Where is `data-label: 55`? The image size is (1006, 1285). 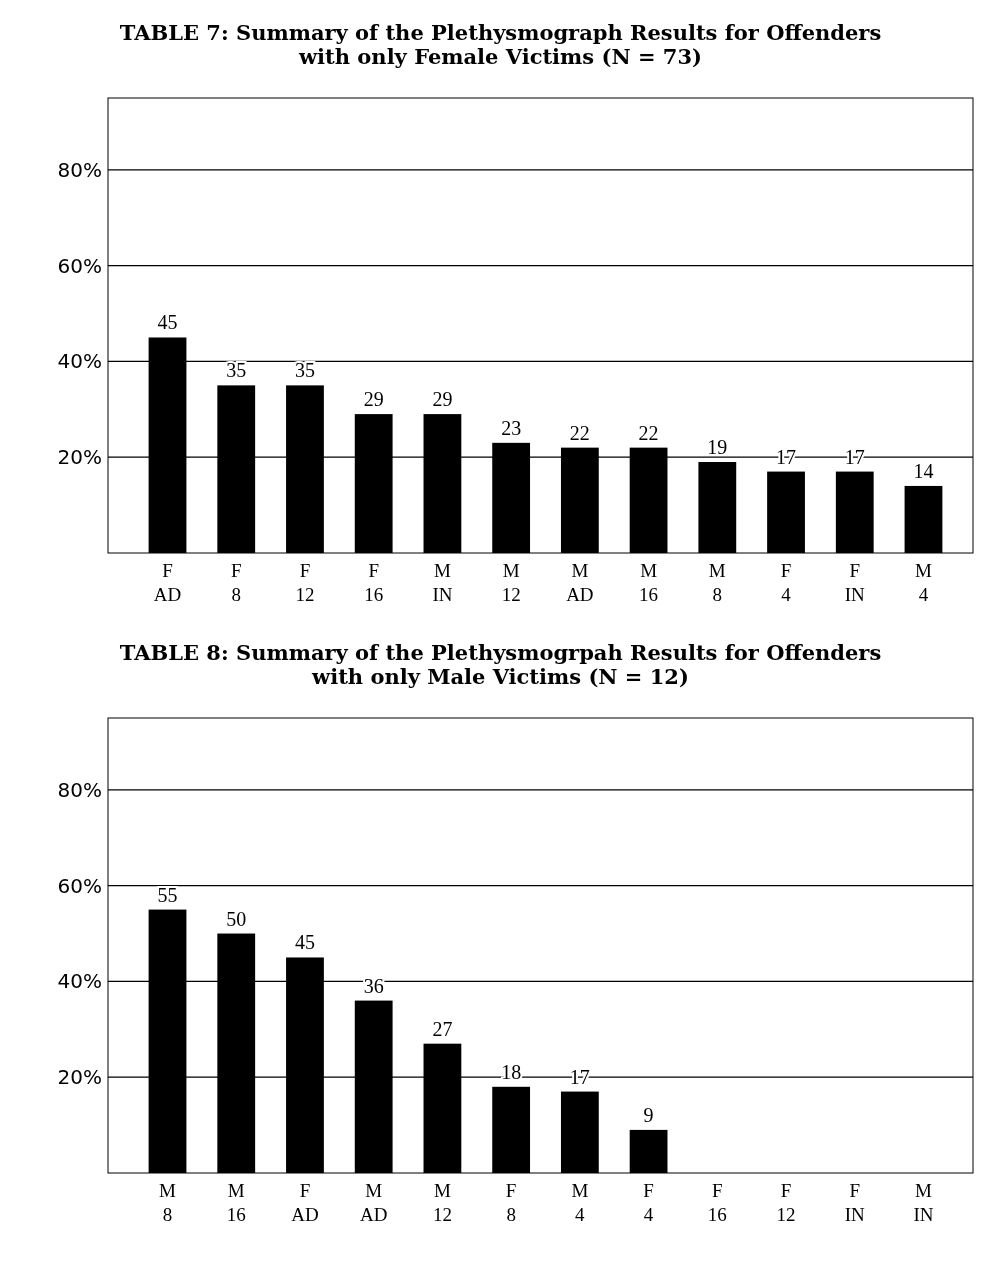
data-label: 55 is located at coordinates (167, 894).